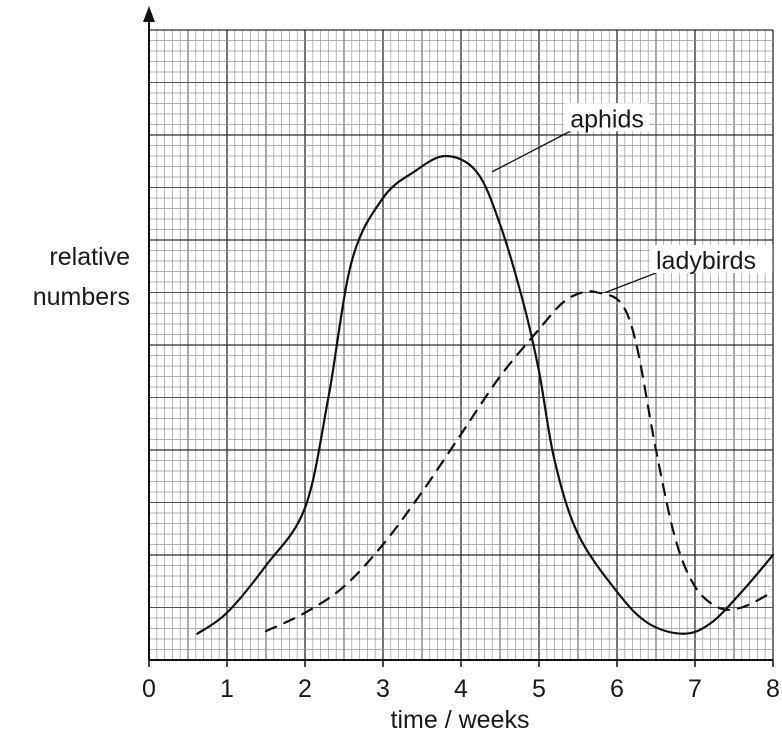 The image size is (782, 738). Describe the element at coordinates (383, 689) in the screenshot. I see `x-tick-label: 3` at that location.